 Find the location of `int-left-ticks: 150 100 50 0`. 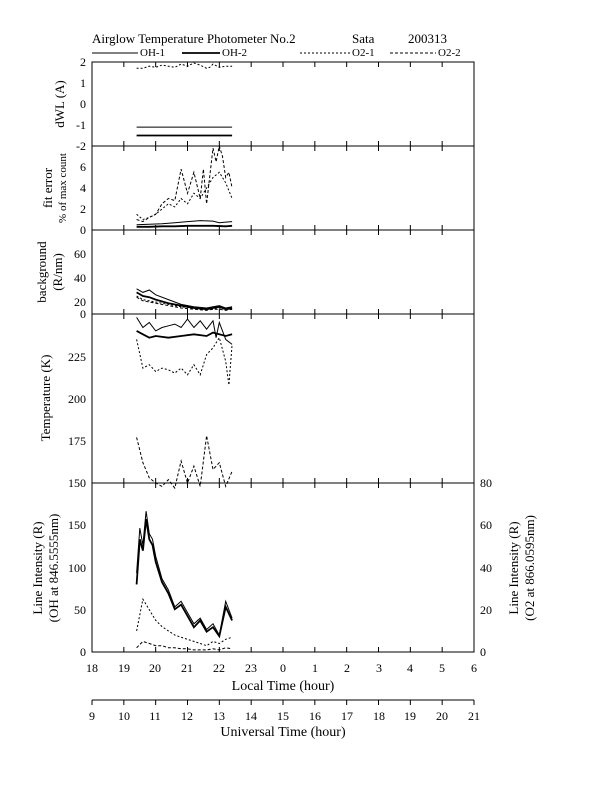

int-left-ticks: 150 100 50 0 is located at coordinates (77, 588).